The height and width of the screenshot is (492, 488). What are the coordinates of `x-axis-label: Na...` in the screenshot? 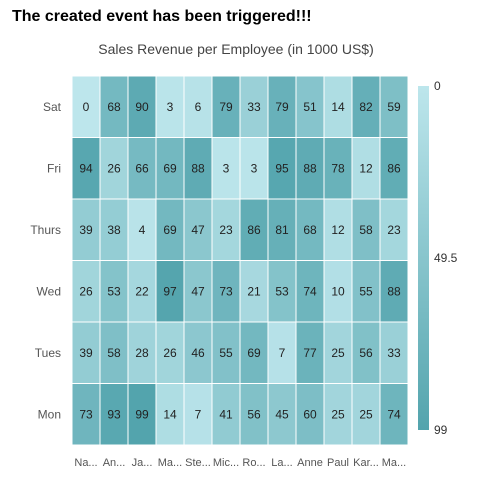 It's located at (85, 463).